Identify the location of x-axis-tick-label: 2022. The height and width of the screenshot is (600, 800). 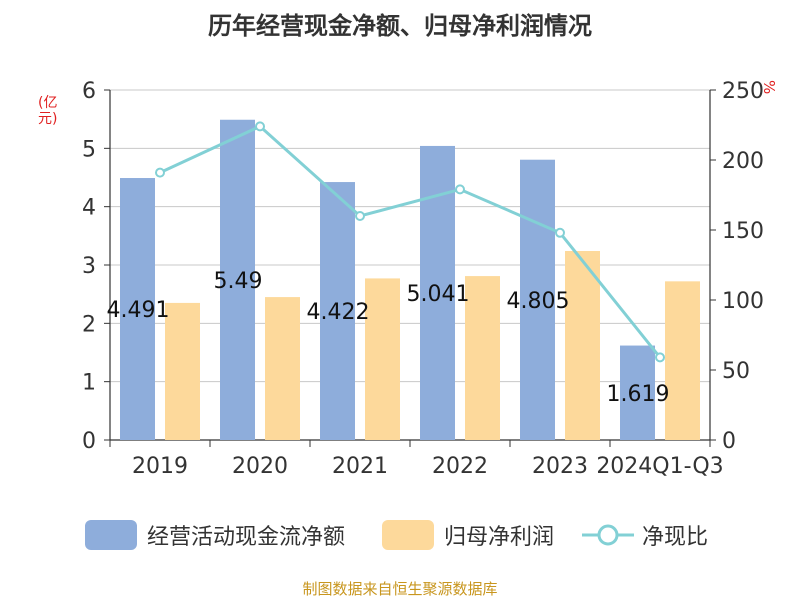
(460, 466).